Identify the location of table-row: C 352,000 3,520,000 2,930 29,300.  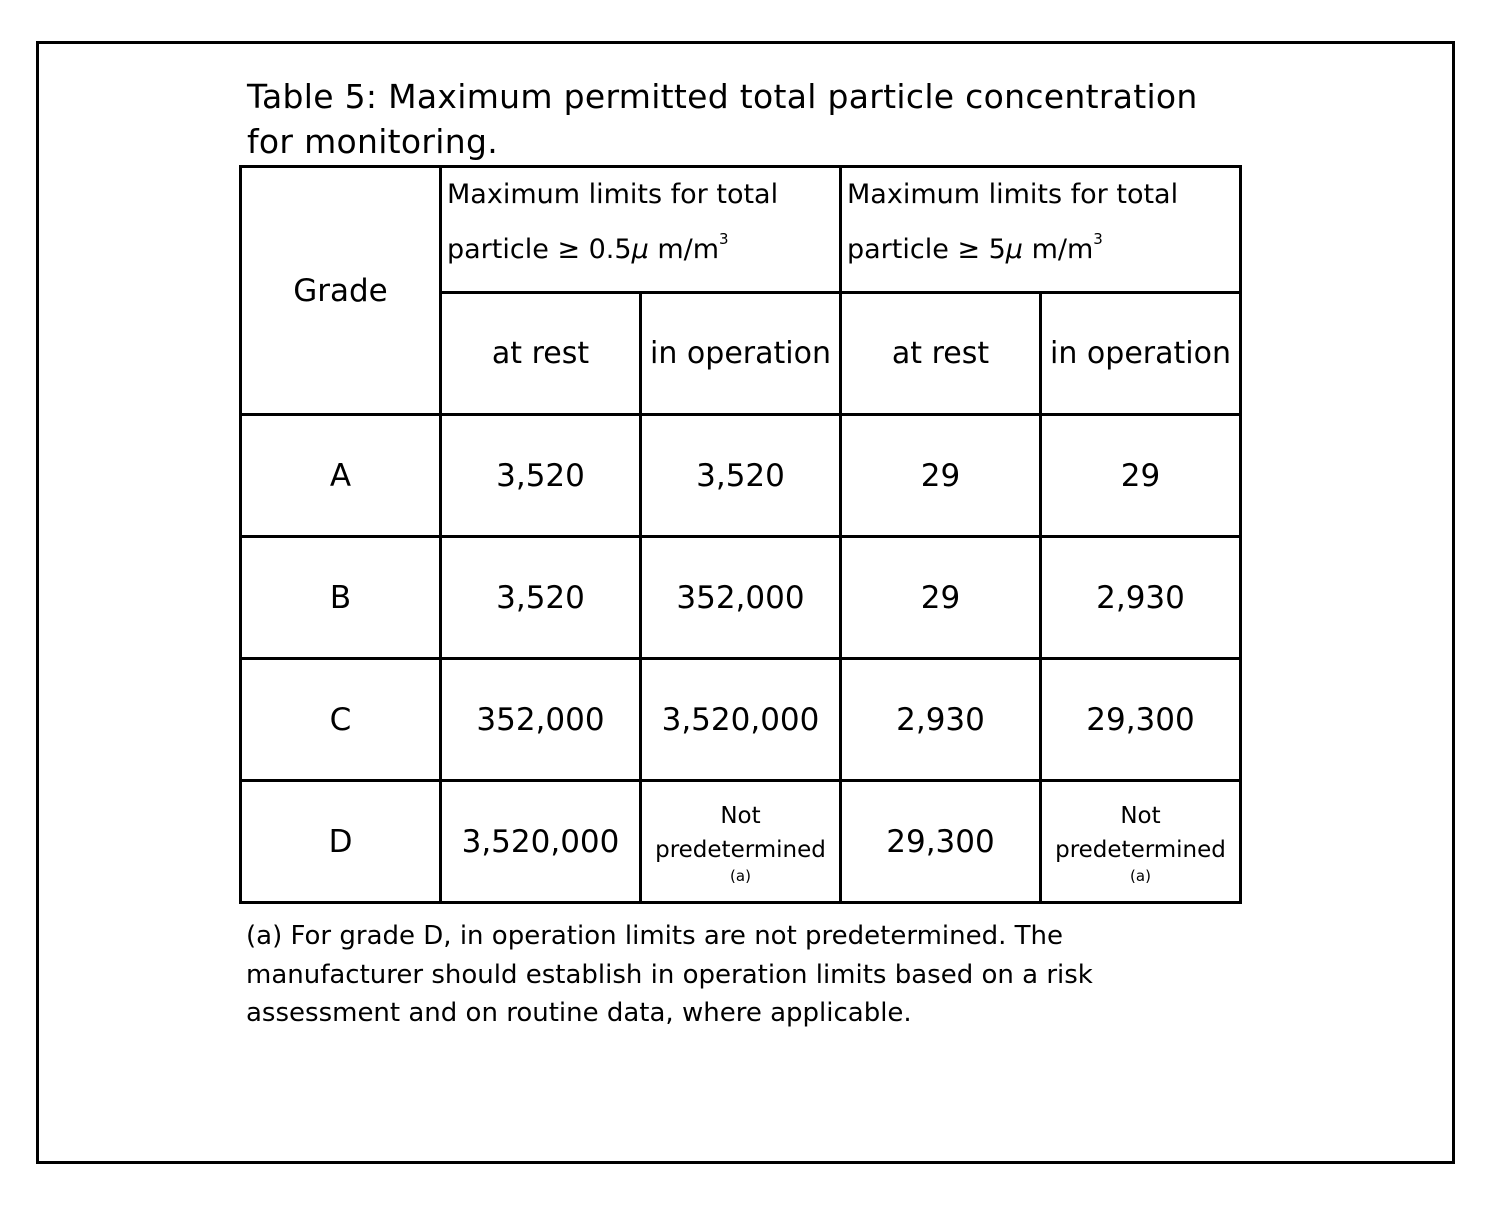
(740, 719).